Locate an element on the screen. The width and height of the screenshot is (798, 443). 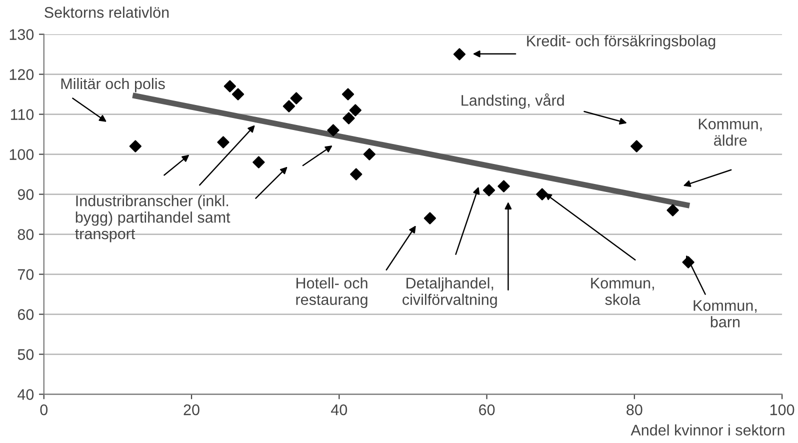
y-tick-label: 100 is located at coordinates (22, 154).